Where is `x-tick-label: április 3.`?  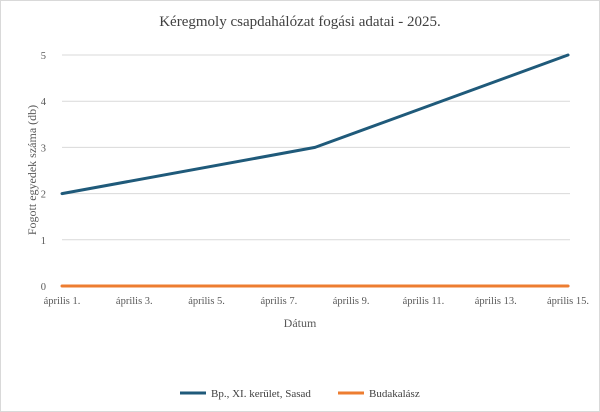 x-tick-label: április 3. is located at coordinates (134, 301).